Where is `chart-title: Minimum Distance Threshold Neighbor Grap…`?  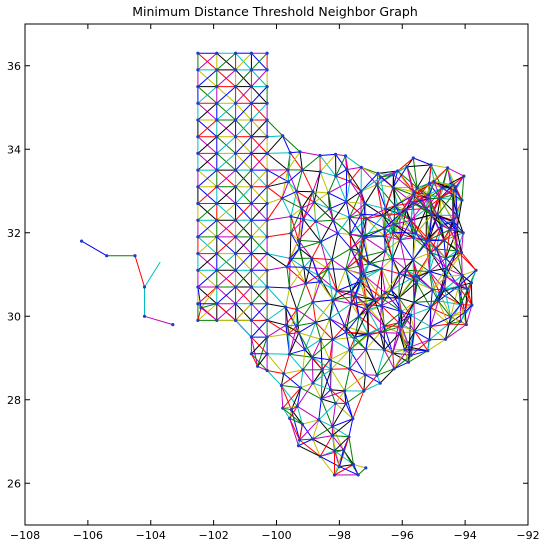
chart-title: Minimum Distance Threshold Neighbor Grap… is located at coordinates (275, 11).